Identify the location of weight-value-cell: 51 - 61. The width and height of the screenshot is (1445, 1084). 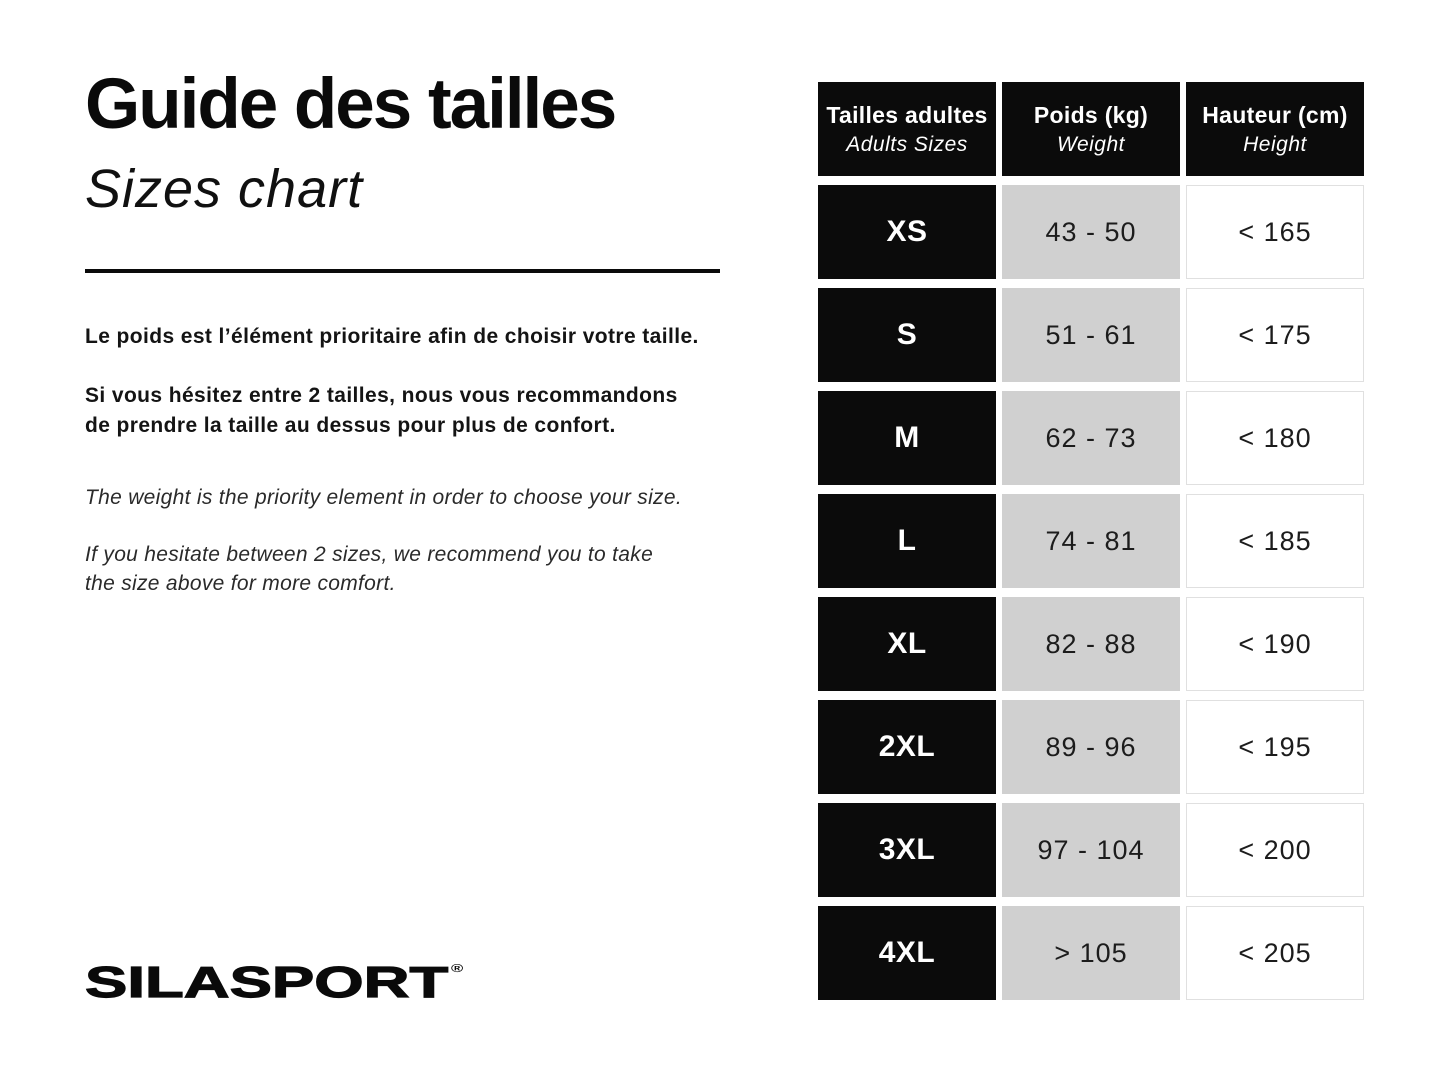
(1091, 335).